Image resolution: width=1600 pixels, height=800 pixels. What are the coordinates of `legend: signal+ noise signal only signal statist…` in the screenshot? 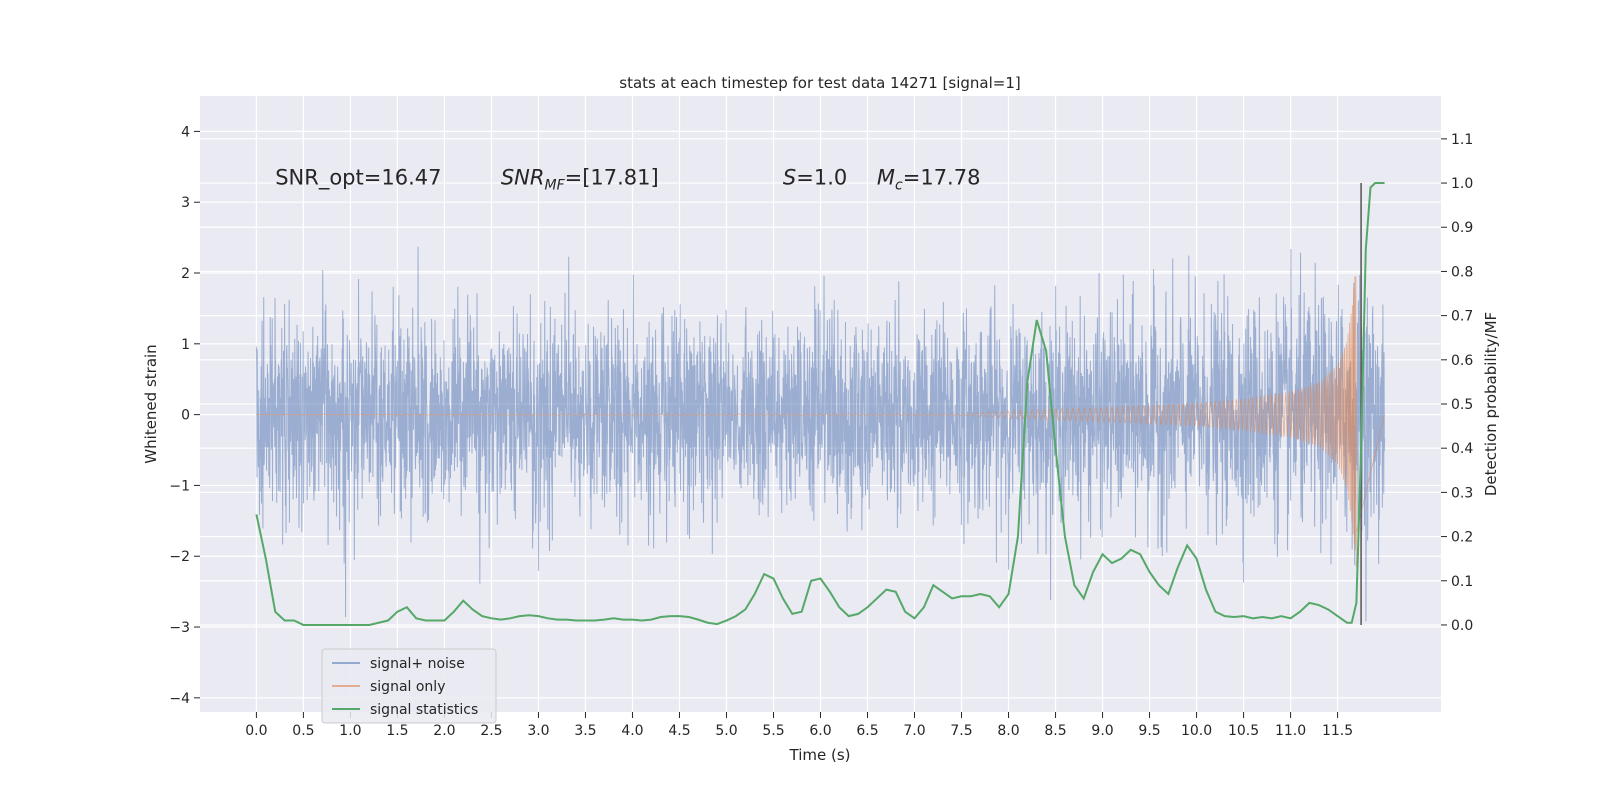 It's located at (409, 686).